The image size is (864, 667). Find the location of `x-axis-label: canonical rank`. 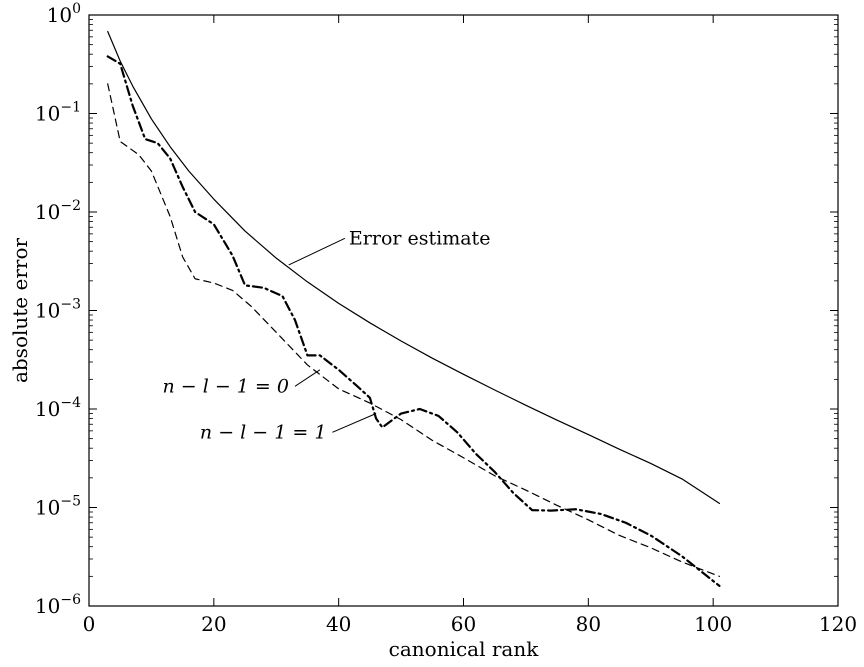

x-axis-label: canonical rank is located at coordinates (464, 649).